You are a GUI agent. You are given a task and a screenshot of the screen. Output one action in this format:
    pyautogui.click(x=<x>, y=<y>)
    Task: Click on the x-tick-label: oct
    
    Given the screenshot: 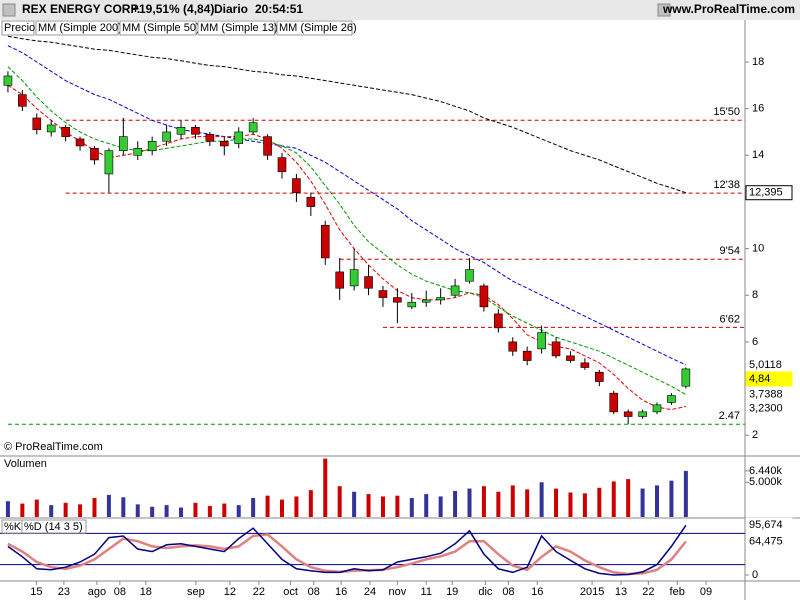 What is the action you would take?
    pyautogui.click(x=290, y=592)
    